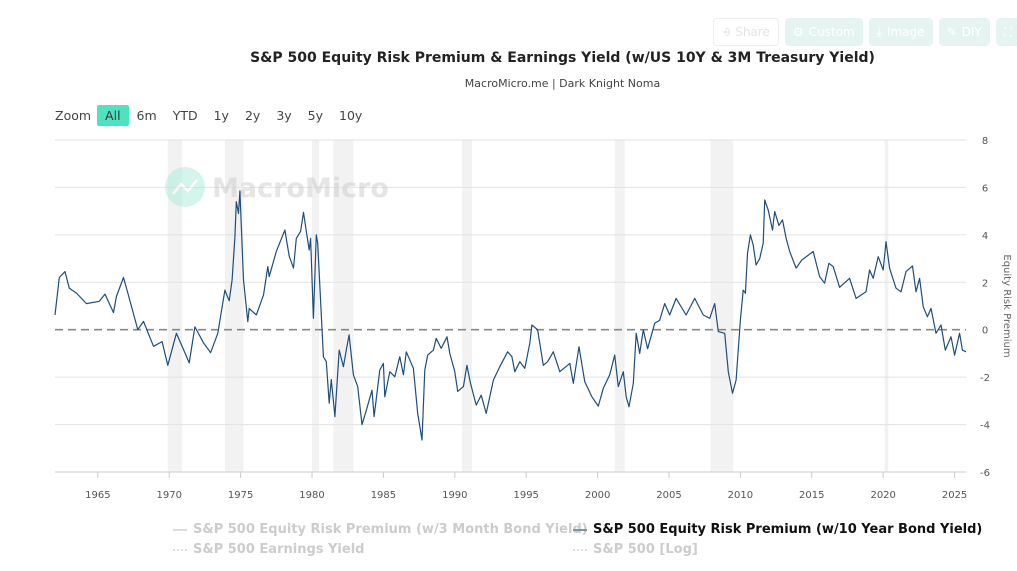  Describe the element at coordinates (252, 115) in the screenshot. I see `zoom-2y-button: 2y` at that location.